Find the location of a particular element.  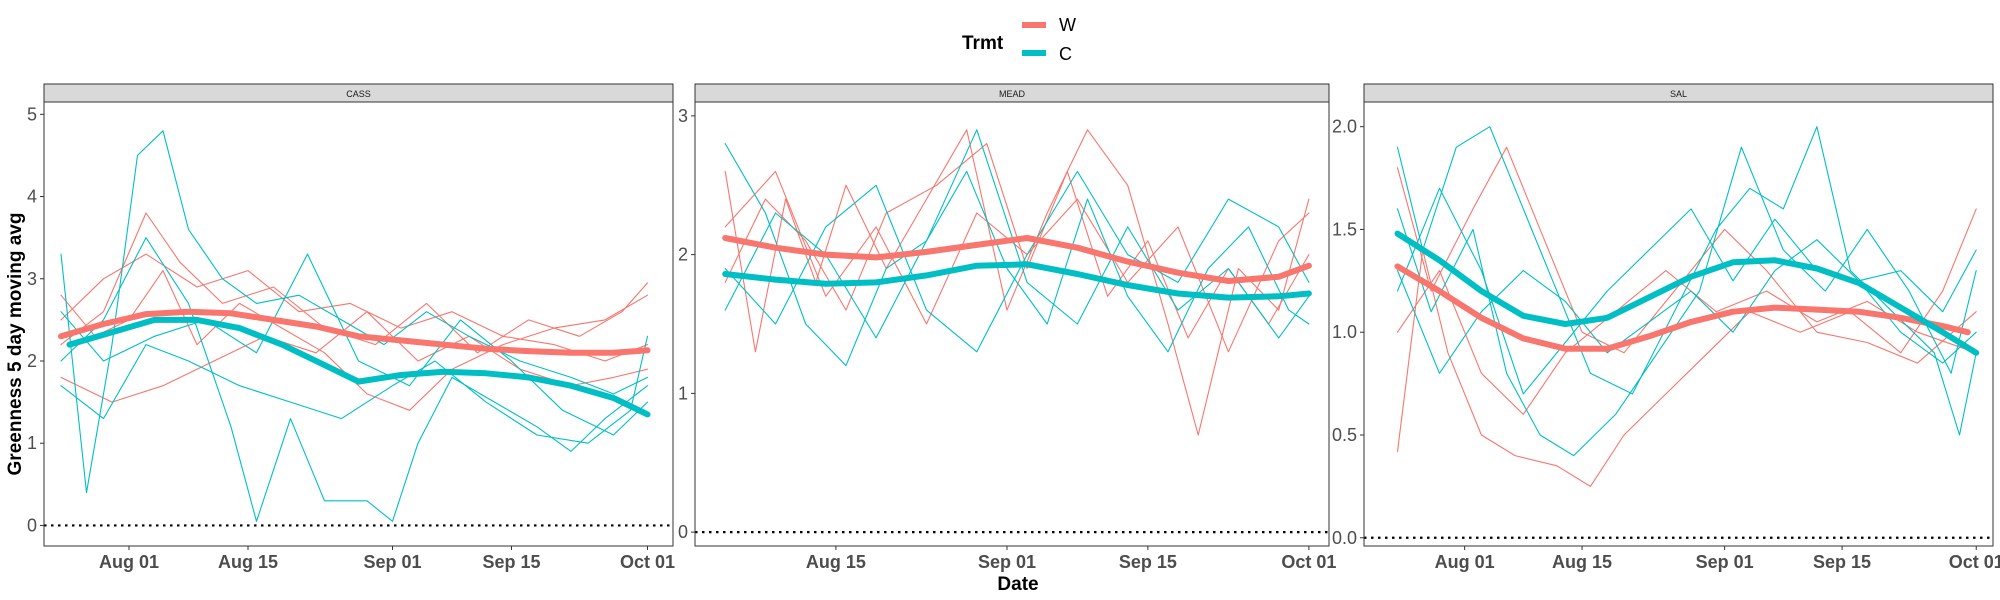

facet-strip-label: CASS is located at coordinates (358, 94).